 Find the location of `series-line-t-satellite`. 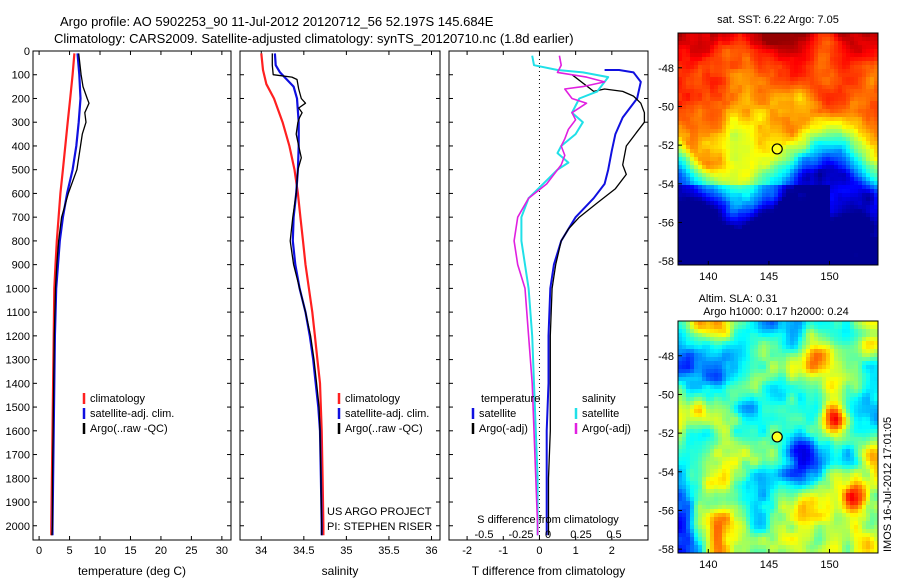

series-line-t-satellite is located at coordinates (593, 302).